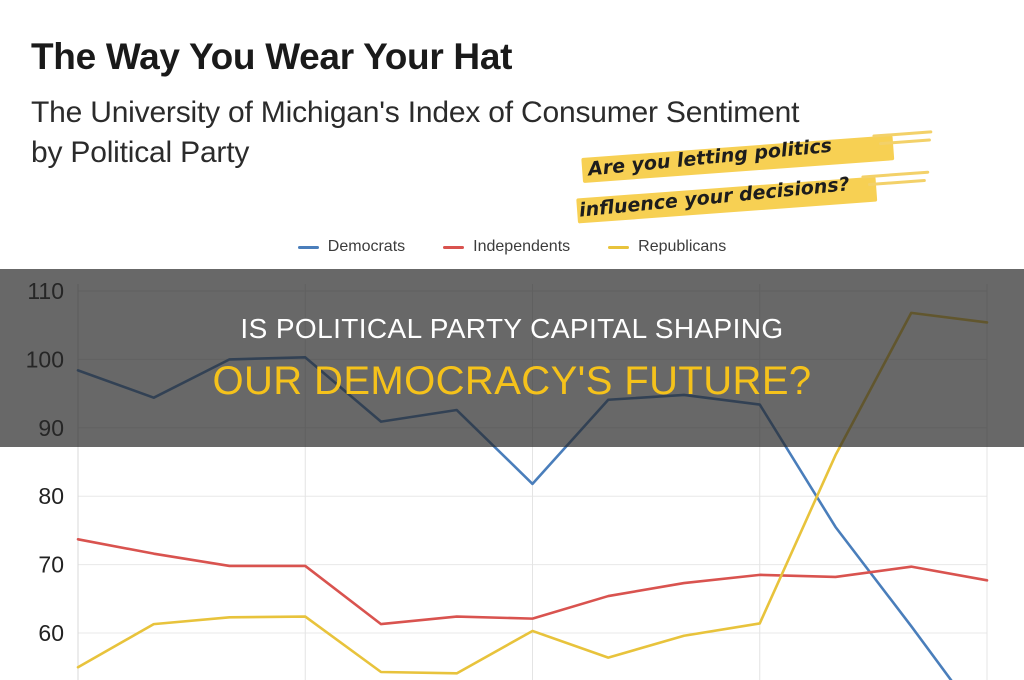  What do you see at coordinates (366, 246) in the screenshot?
I see `legend-item-label: Democrats` at bounding box center [366, 246].